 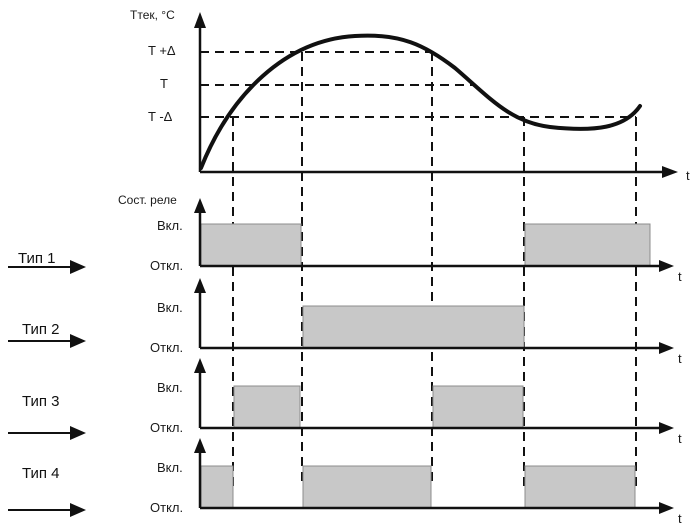 I want to click on level-upper-label: T +Δ, so click(x=162, y=50).